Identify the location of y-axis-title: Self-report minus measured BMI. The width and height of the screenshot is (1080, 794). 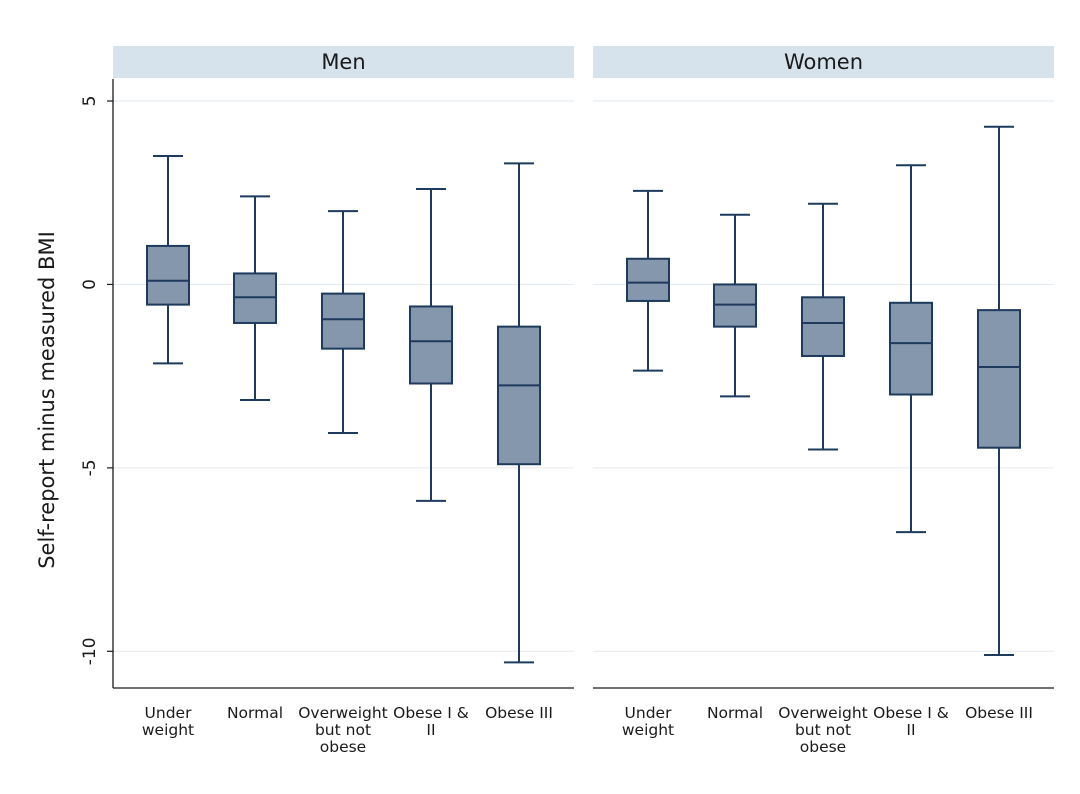
(47, 400).